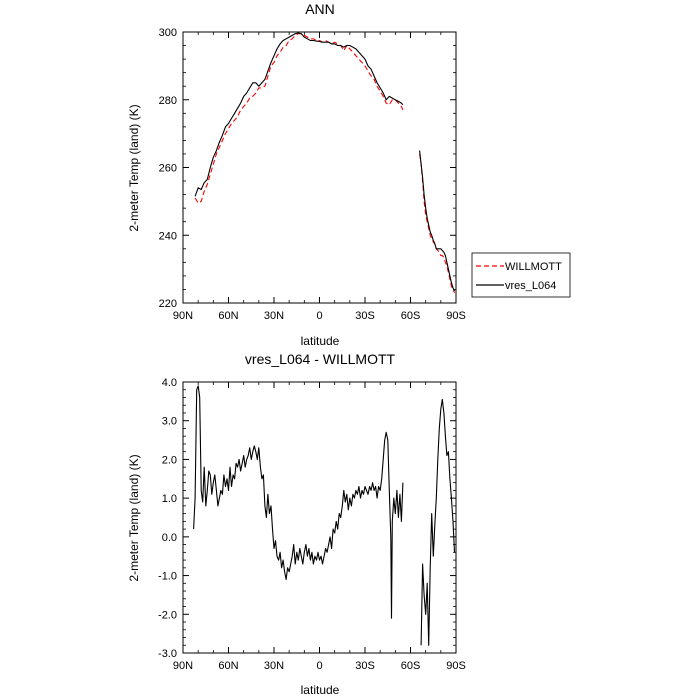 This screenshot has width=700, height=700. What do you see at coordinates (169, 383) in the screenshot?
I see `y-tick-label: 4.0` at bounding box center [169, 383].